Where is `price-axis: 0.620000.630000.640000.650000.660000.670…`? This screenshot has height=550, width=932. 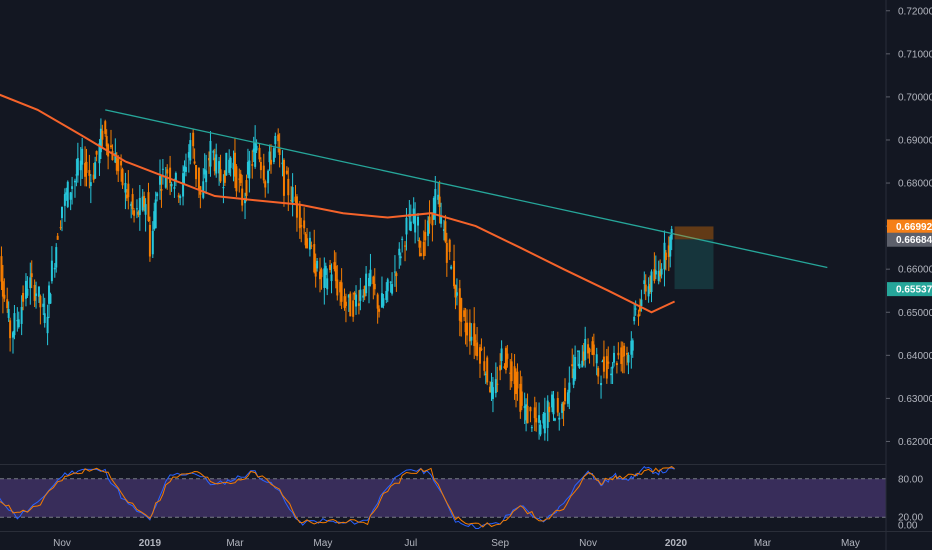 price-axis: 0.620000.630000.640000.650000.660000.670… is located at coordinates (908, 275).